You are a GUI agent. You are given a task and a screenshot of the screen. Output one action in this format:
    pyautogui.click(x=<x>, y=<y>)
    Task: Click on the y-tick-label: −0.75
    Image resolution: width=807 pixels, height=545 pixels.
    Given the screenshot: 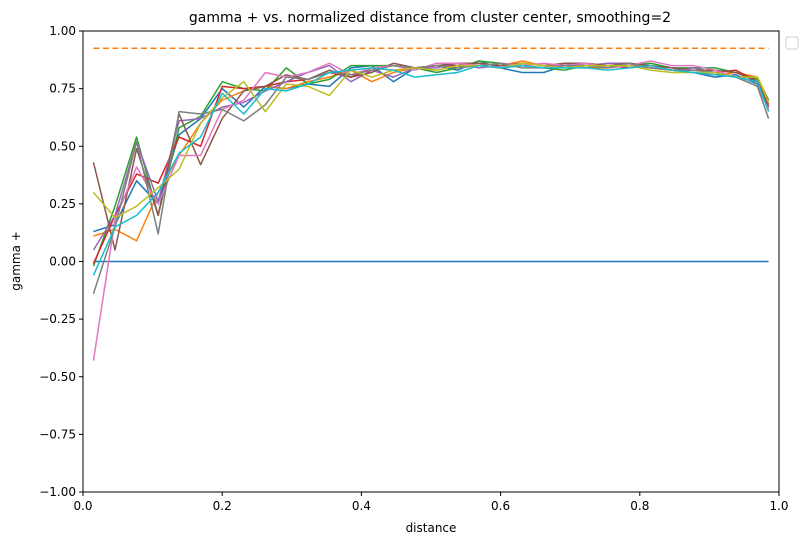 What is the action you would take?
    pyautogui.click(x=57, y=434)
    